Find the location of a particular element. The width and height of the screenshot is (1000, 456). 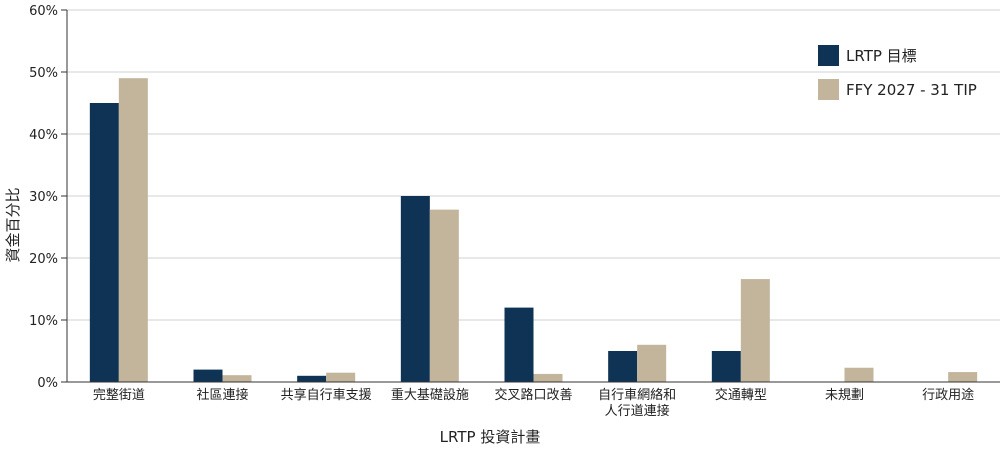

x-axis-title: LRTP 投資計畫 is located at coordinates (490, 437).